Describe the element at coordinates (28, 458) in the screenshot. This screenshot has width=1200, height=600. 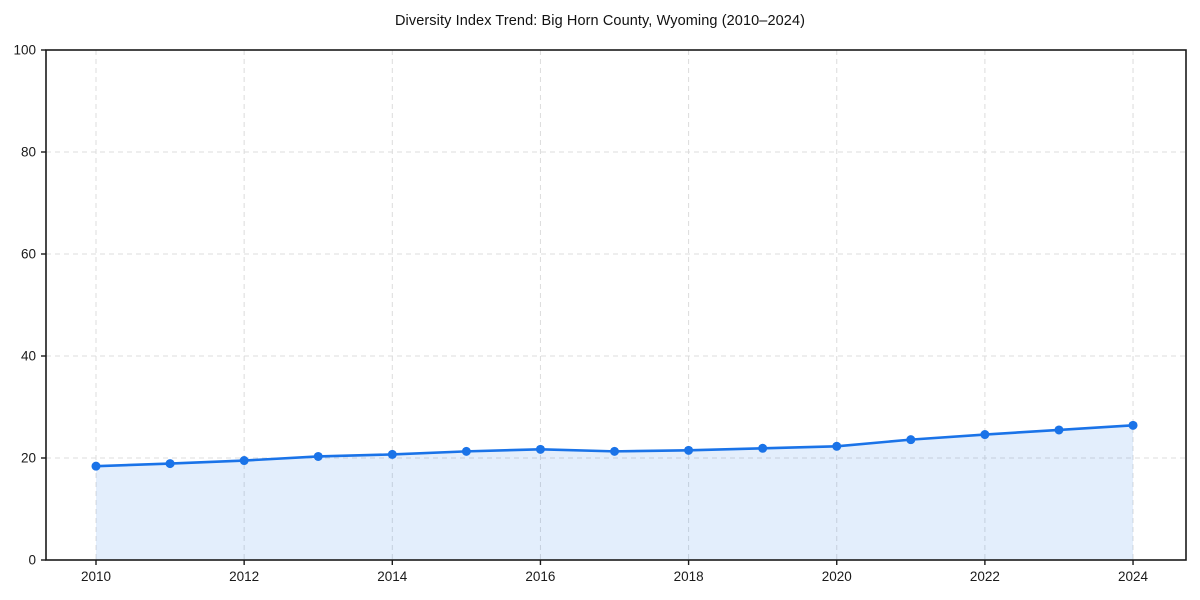
I see `y-tick-label: 20` at that location.